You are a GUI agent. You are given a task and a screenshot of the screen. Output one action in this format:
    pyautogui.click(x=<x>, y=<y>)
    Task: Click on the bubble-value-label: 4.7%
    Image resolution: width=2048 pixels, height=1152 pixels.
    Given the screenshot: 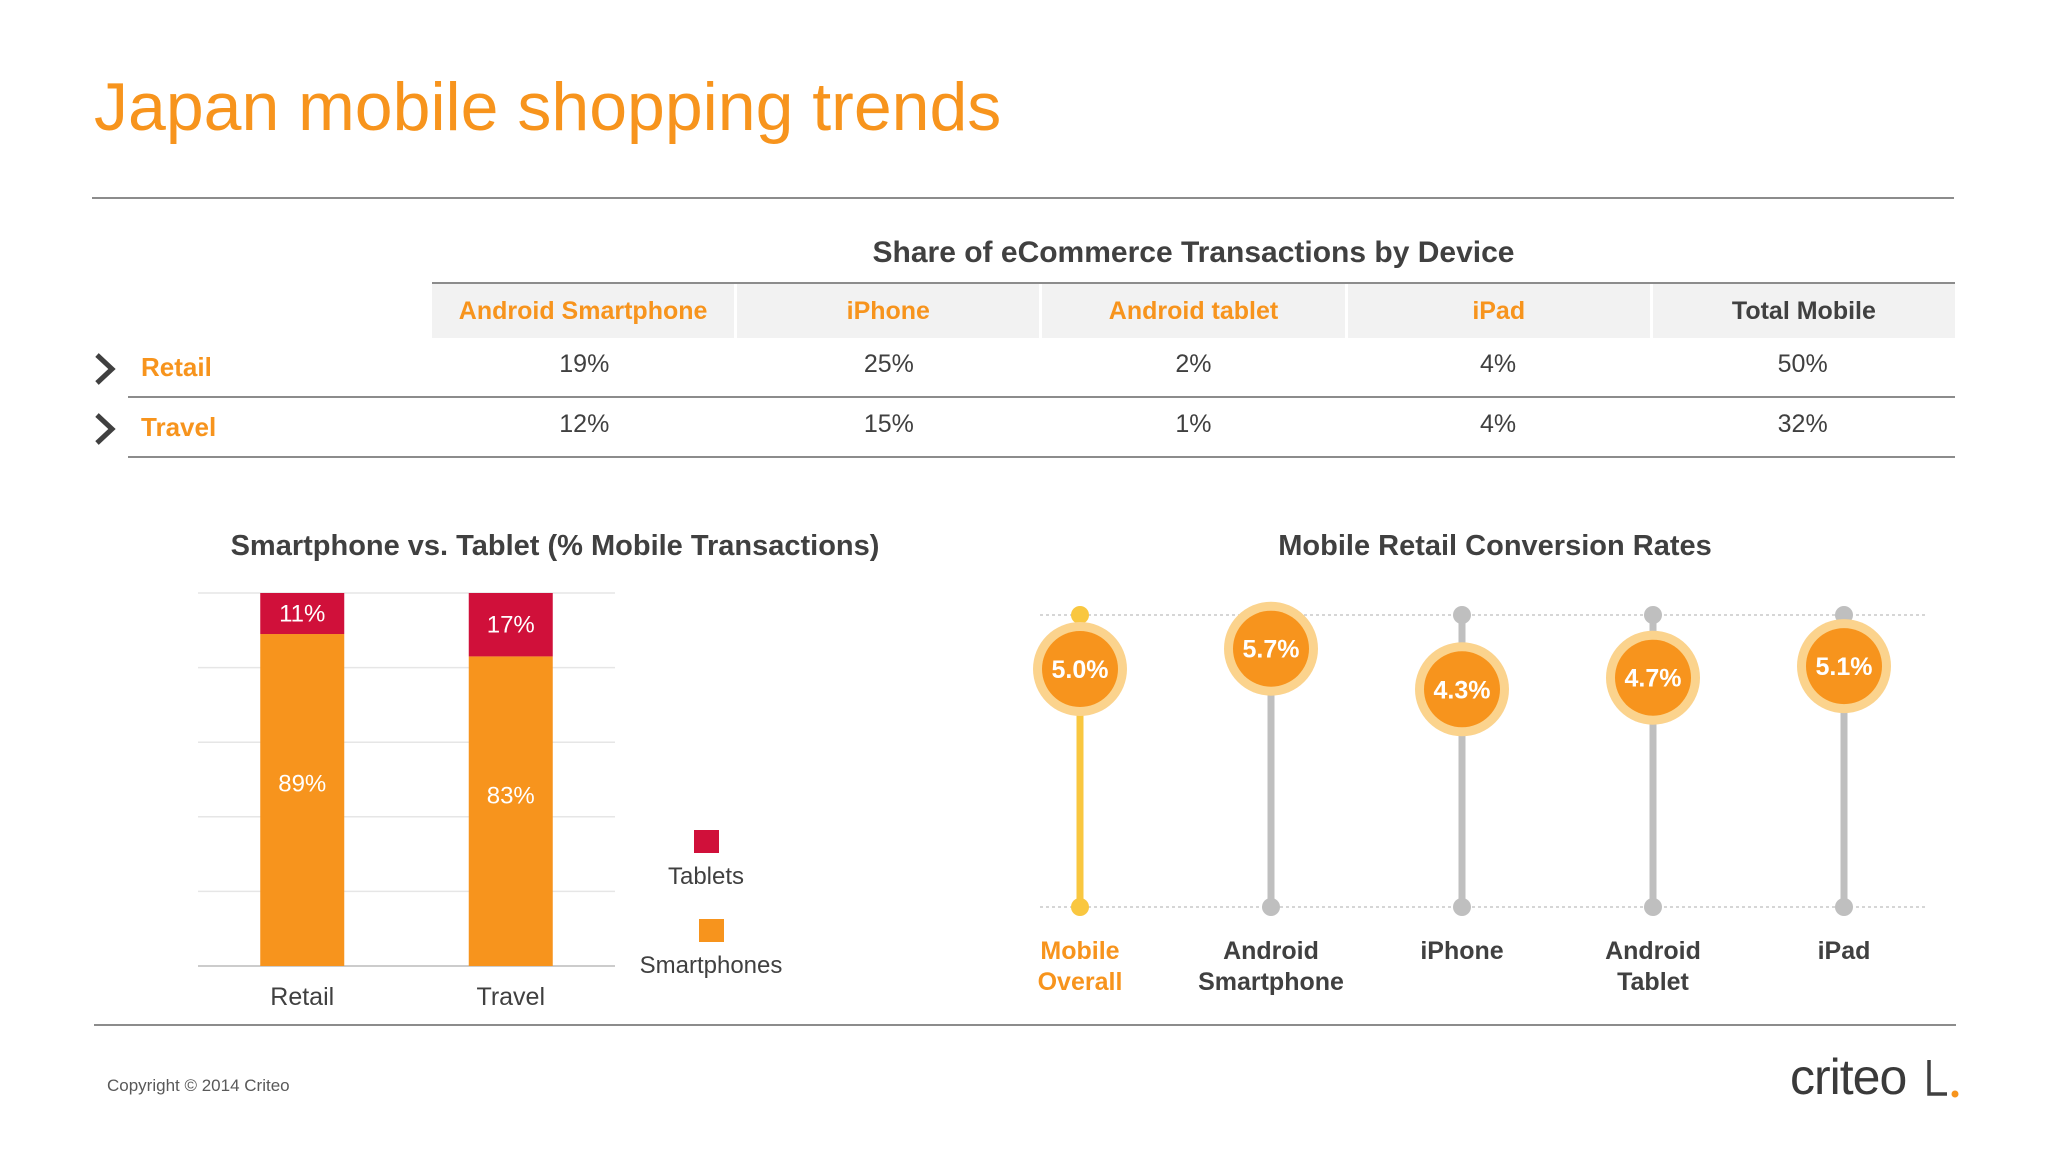 What is the action you would take?
    pyautogui.click(x=1653, y=679)
    